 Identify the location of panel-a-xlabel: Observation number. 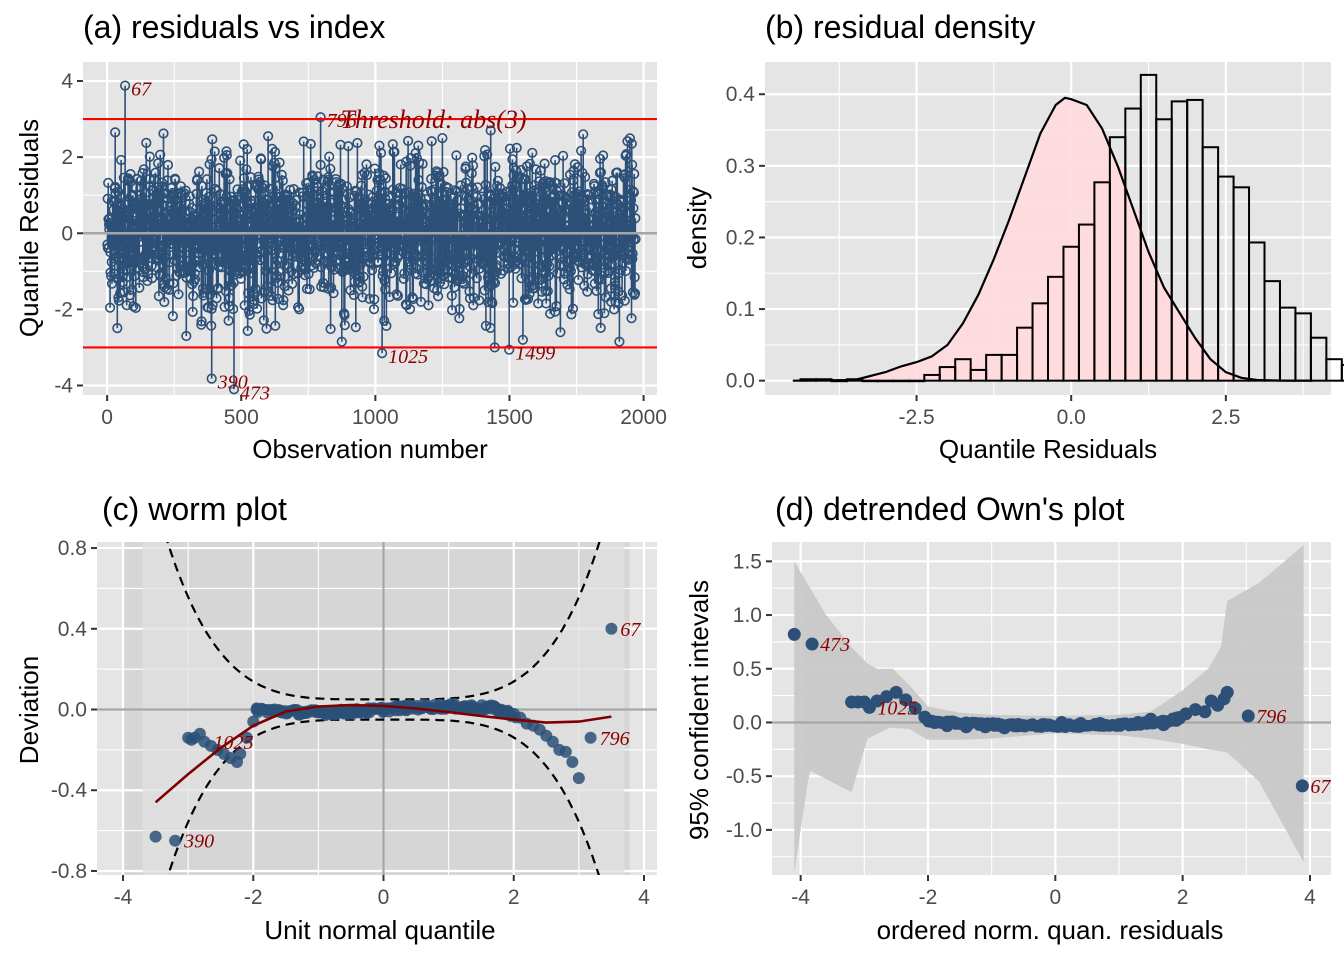
(370, 449).